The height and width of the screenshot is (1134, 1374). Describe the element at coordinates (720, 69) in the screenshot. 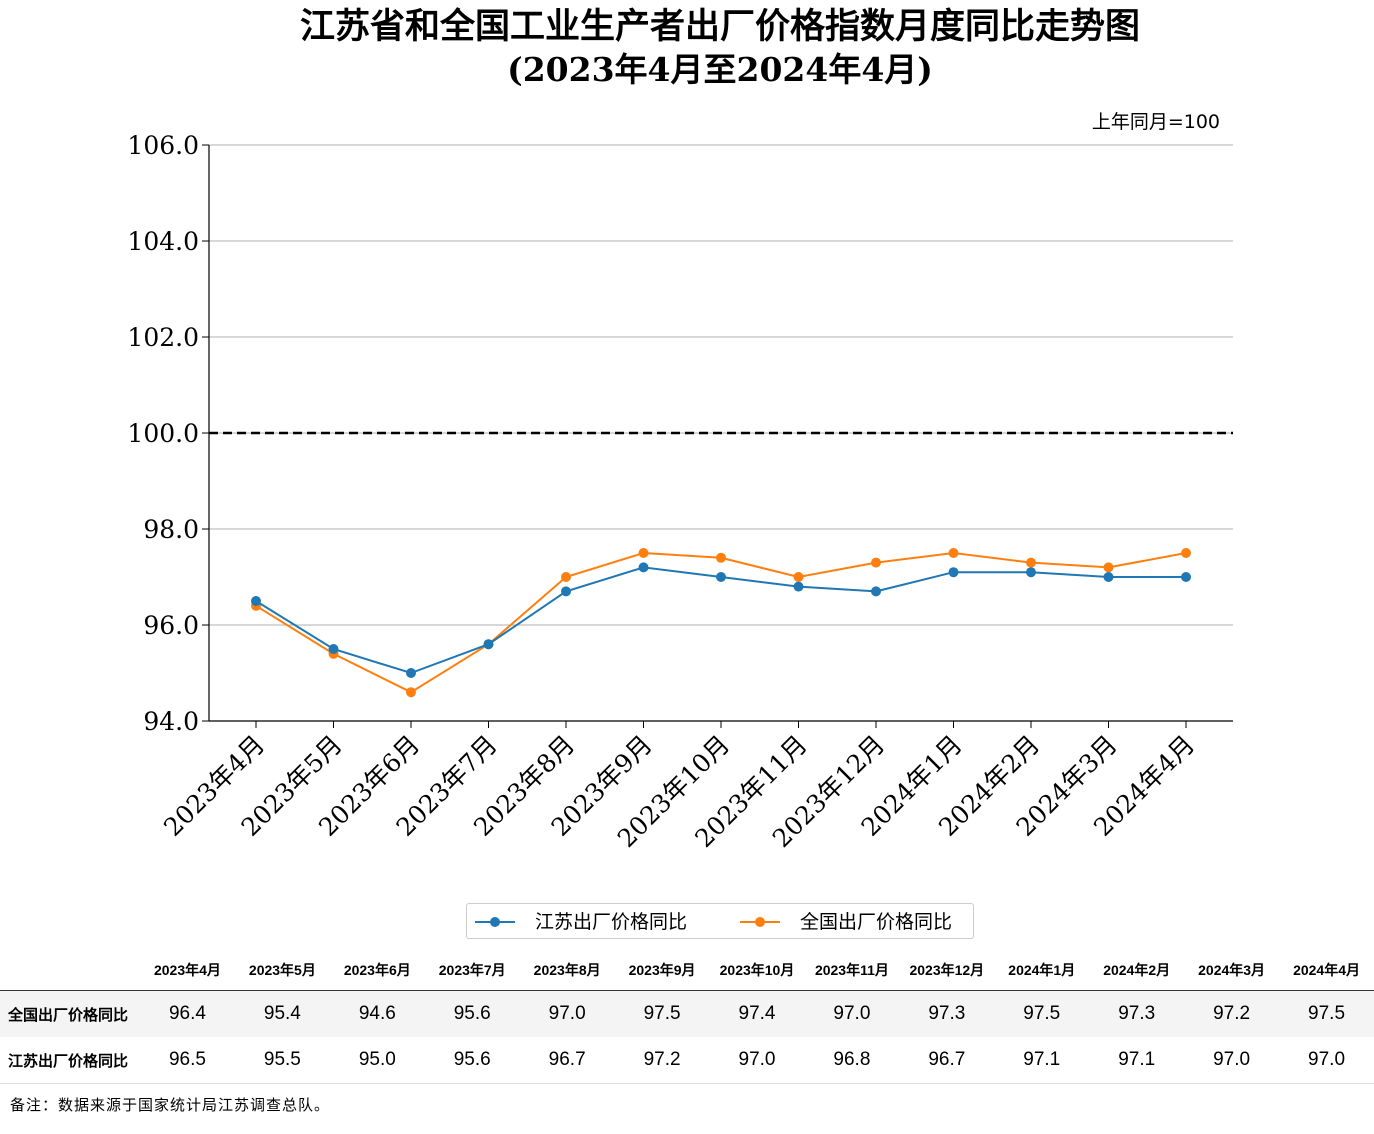

I see `chart-subtitle: (2023年4月至2024年4月)` at that location.